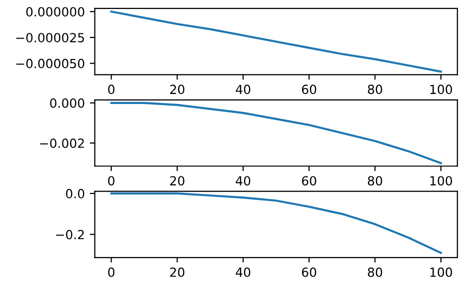 The width and height of the screenshot is (474, 283). Describe the element at coordinates (62, 143) in the screenshot. I see `y-tick-label: −0.002` at that location.